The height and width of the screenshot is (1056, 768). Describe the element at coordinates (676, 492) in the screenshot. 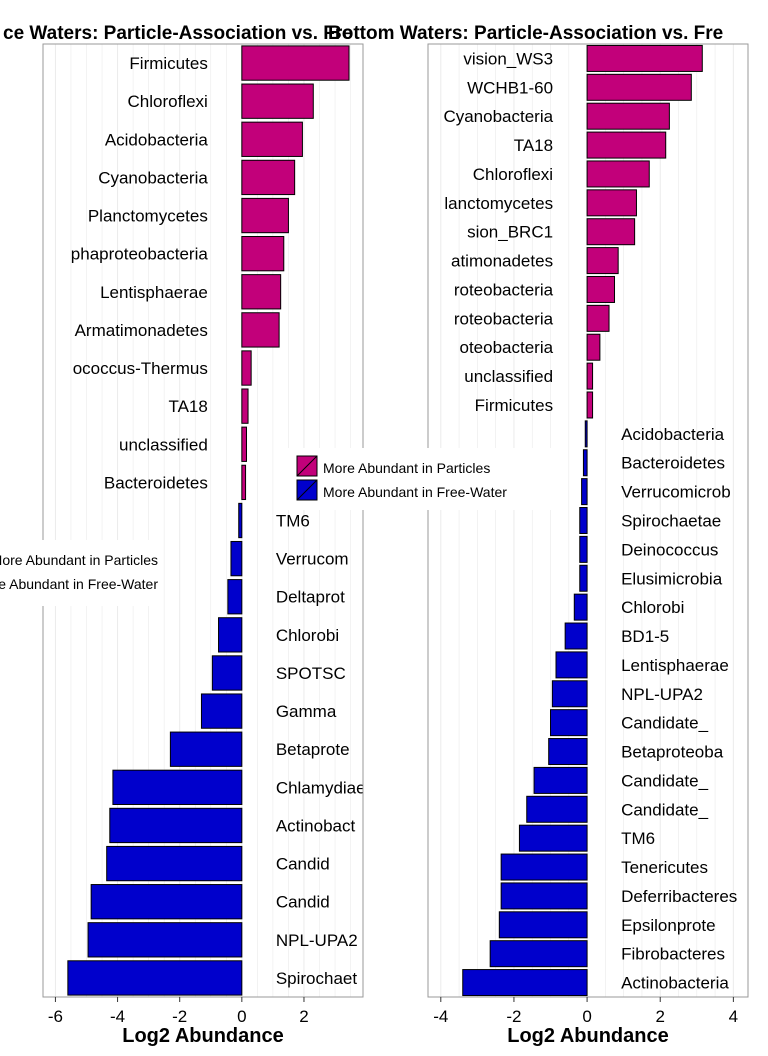

I see `bar-label: Verrucomicrob` at that location.